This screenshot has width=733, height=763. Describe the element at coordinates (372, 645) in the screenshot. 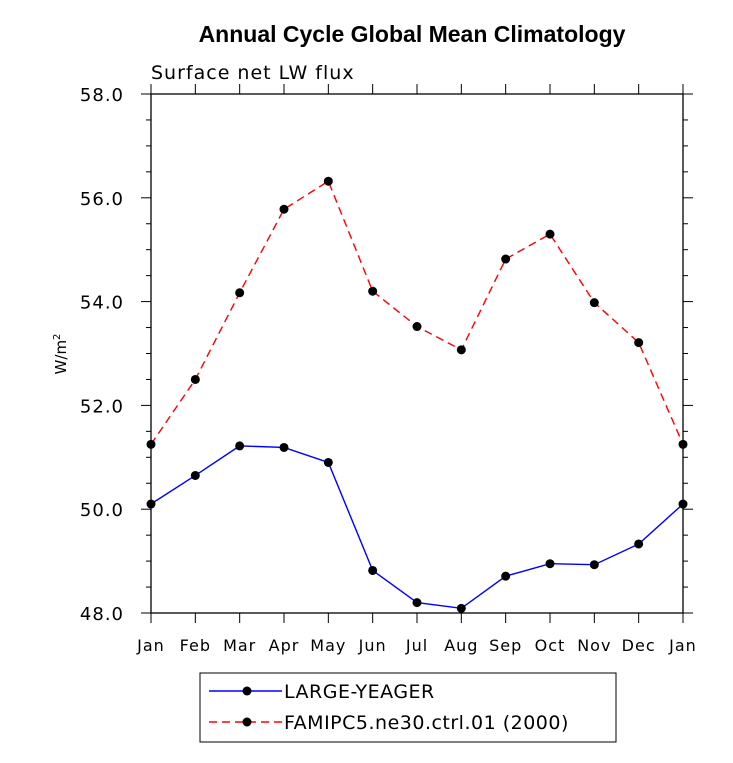

I see `x-tick-label: Jun` at that location.